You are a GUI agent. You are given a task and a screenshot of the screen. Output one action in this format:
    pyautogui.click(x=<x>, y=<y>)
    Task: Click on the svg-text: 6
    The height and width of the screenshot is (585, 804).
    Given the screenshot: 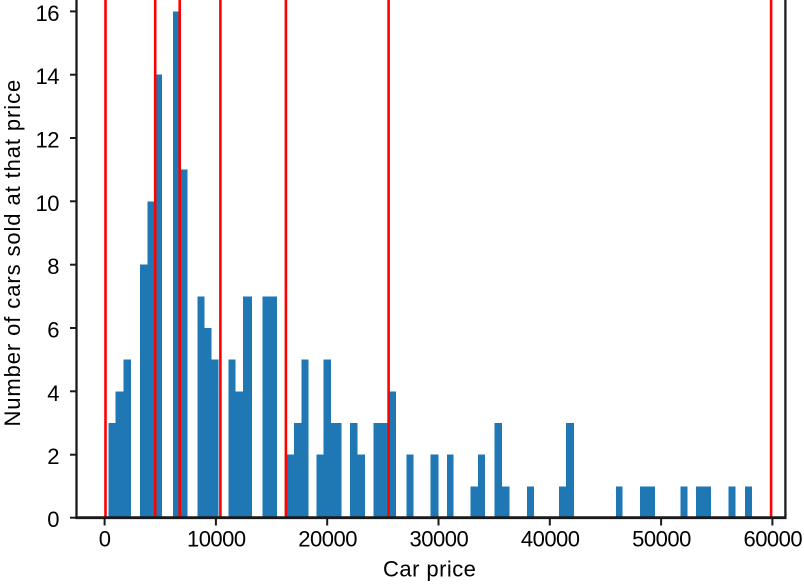 What is the action you would take?
    pyautogui.click(x=53, y=330)
    